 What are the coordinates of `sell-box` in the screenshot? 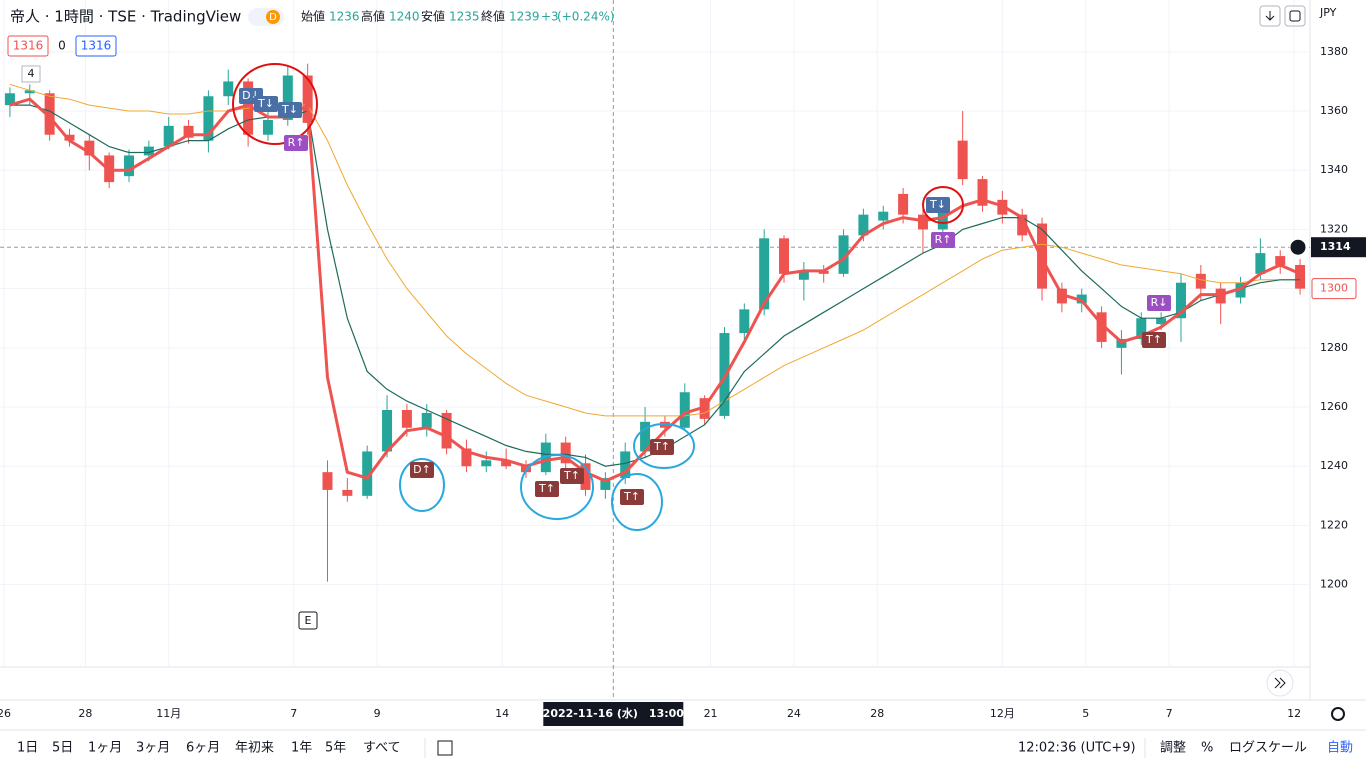 It's located at (28, 46).